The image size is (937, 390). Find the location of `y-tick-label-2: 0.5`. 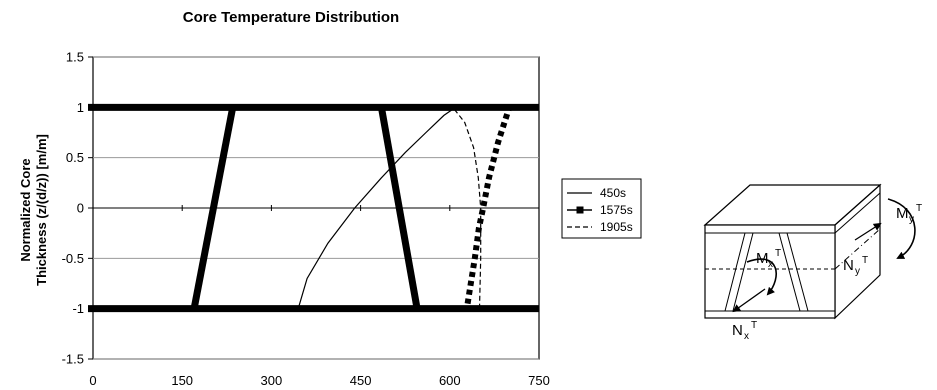

y-tick-label-2: 0.5 is located at coordinates (75, 157).